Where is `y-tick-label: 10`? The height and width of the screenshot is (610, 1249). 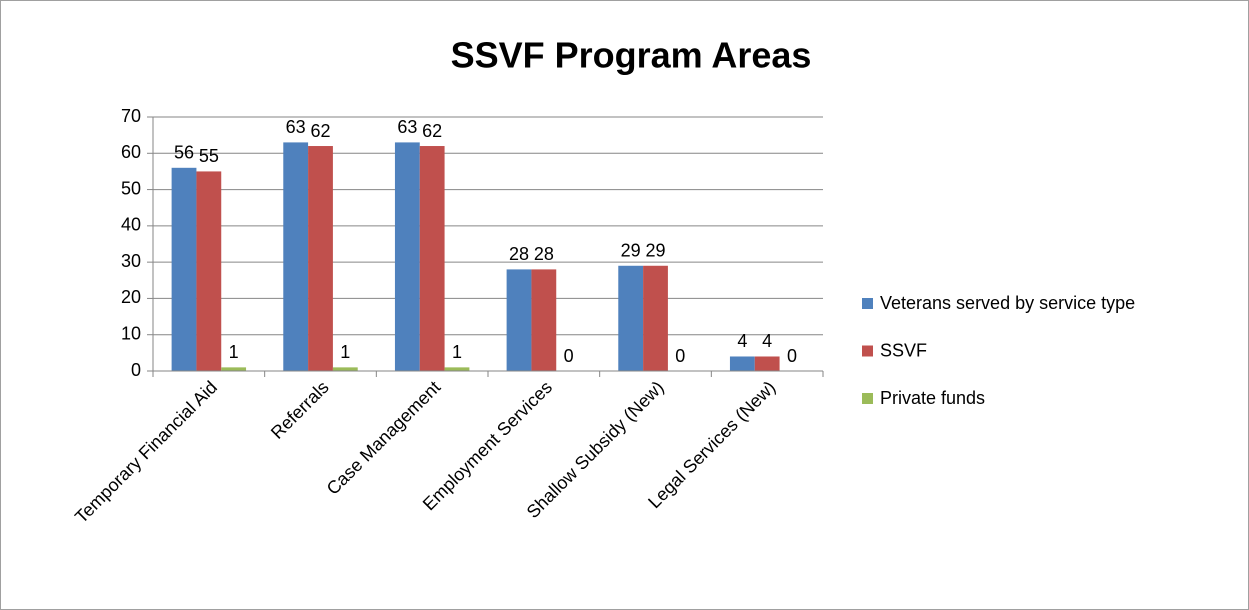
y-tick-label: 10 is located at coordinates (131, 333).